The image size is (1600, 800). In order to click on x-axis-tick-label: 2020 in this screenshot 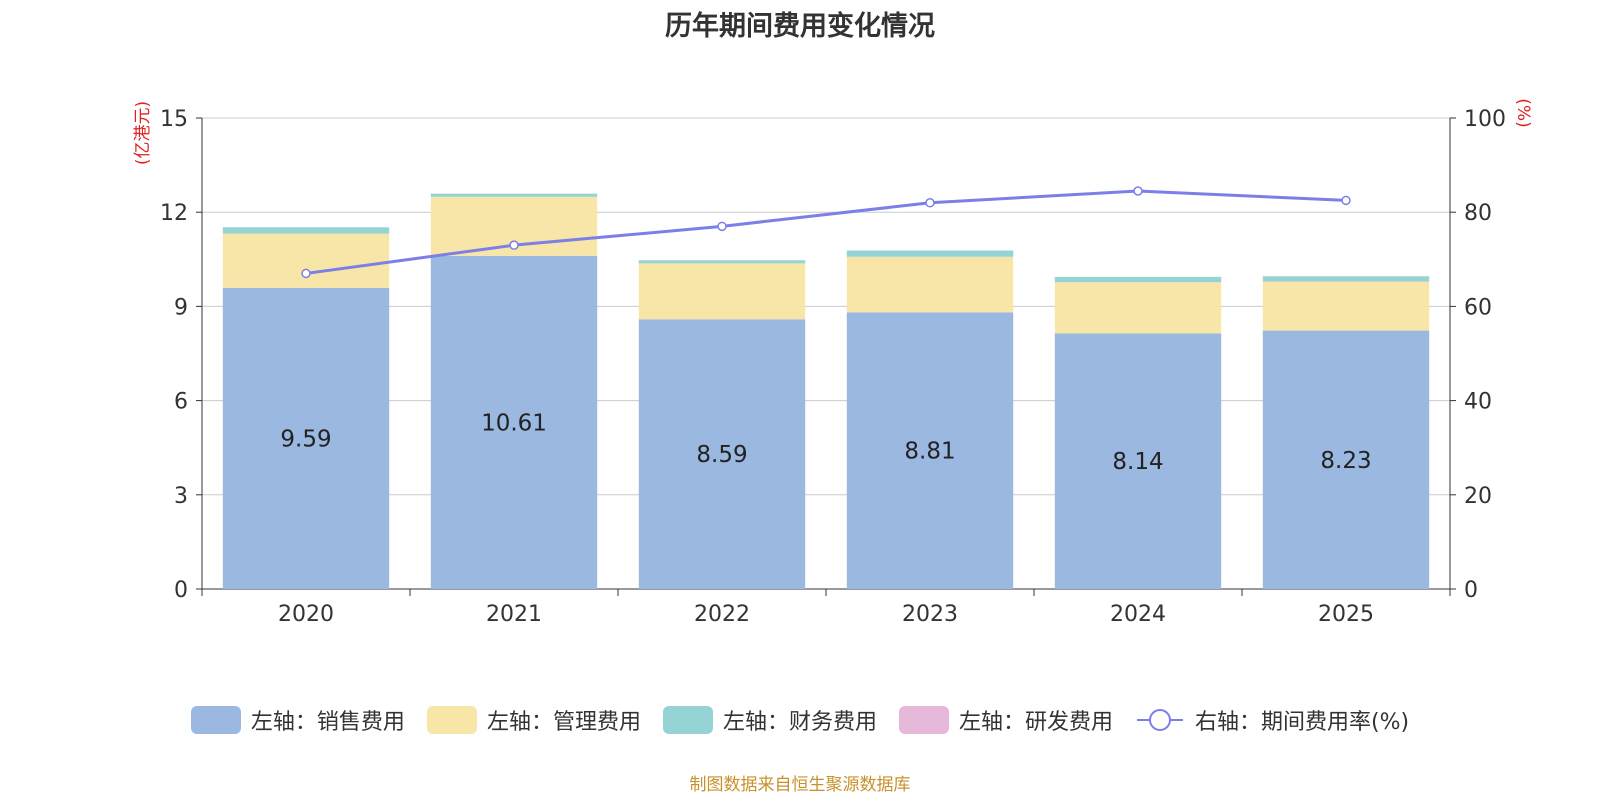, I will do `click(306, 614)`.